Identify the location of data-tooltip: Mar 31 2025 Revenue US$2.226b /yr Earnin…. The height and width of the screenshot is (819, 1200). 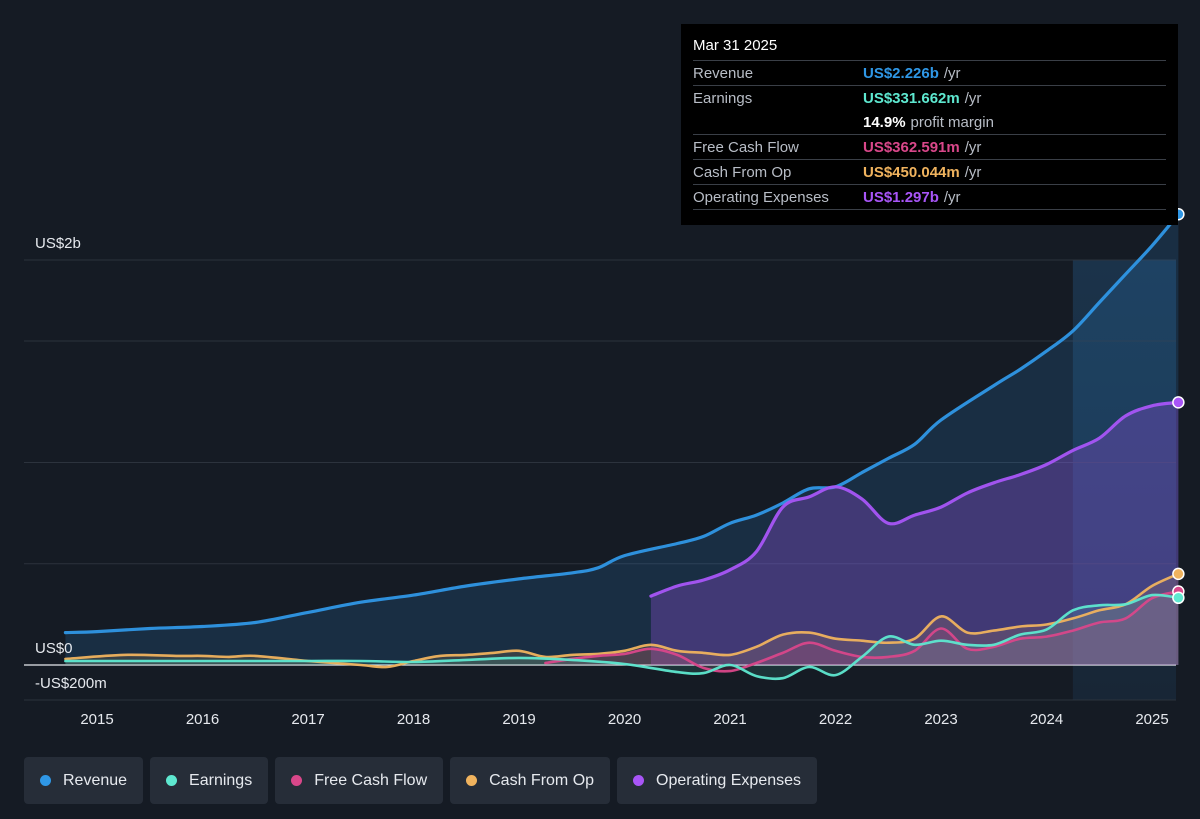
(929, 124).